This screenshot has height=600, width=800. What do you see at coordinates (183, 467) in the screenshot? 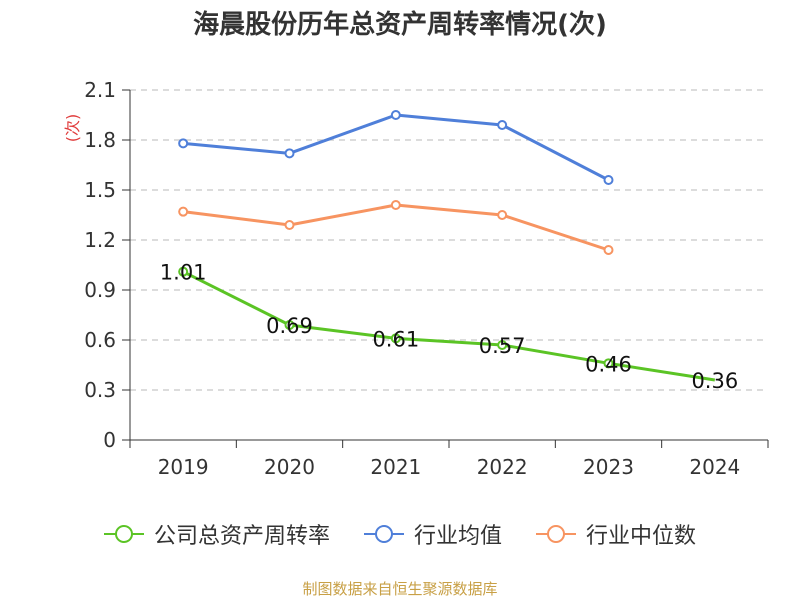
I see `x-tick-label: 2019` at bounding box center [183, 467].